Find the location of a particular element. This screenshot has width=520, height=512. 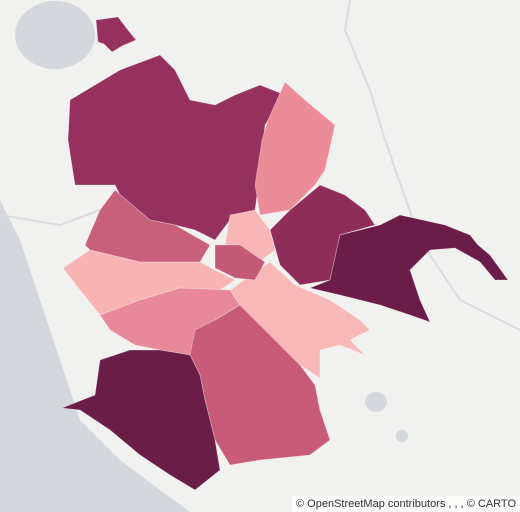

road is located at coordinates (50, 218).